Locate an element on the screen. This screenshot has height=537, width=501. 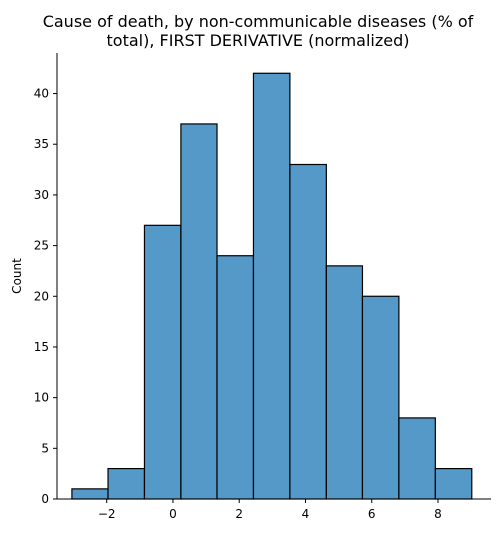
y-tick-label-0: 0 is located at coordinates (45, 499).